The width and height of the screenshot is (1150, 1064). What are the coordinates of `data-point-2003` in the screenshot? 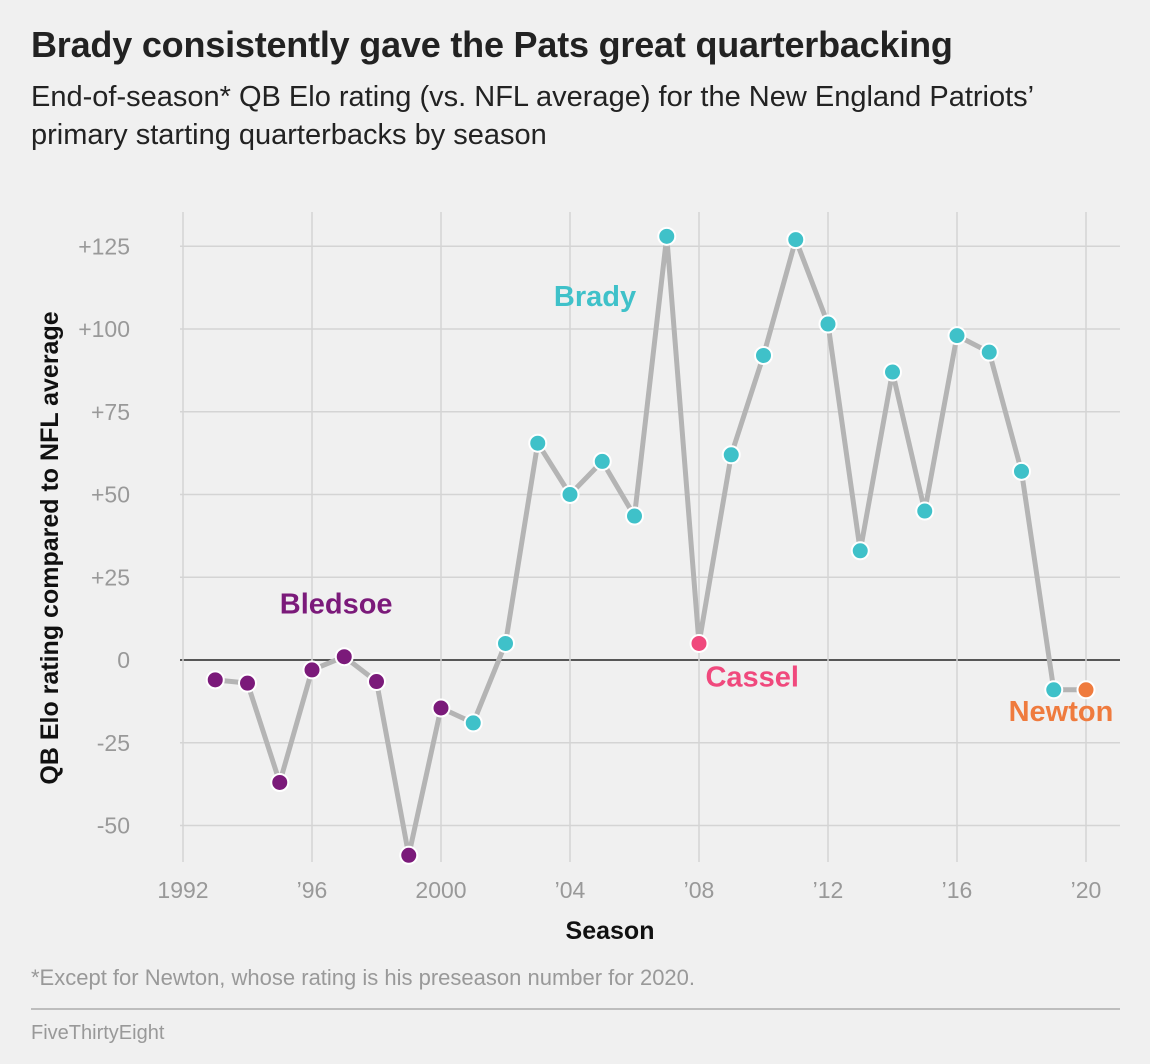 It's located at (538, 443).